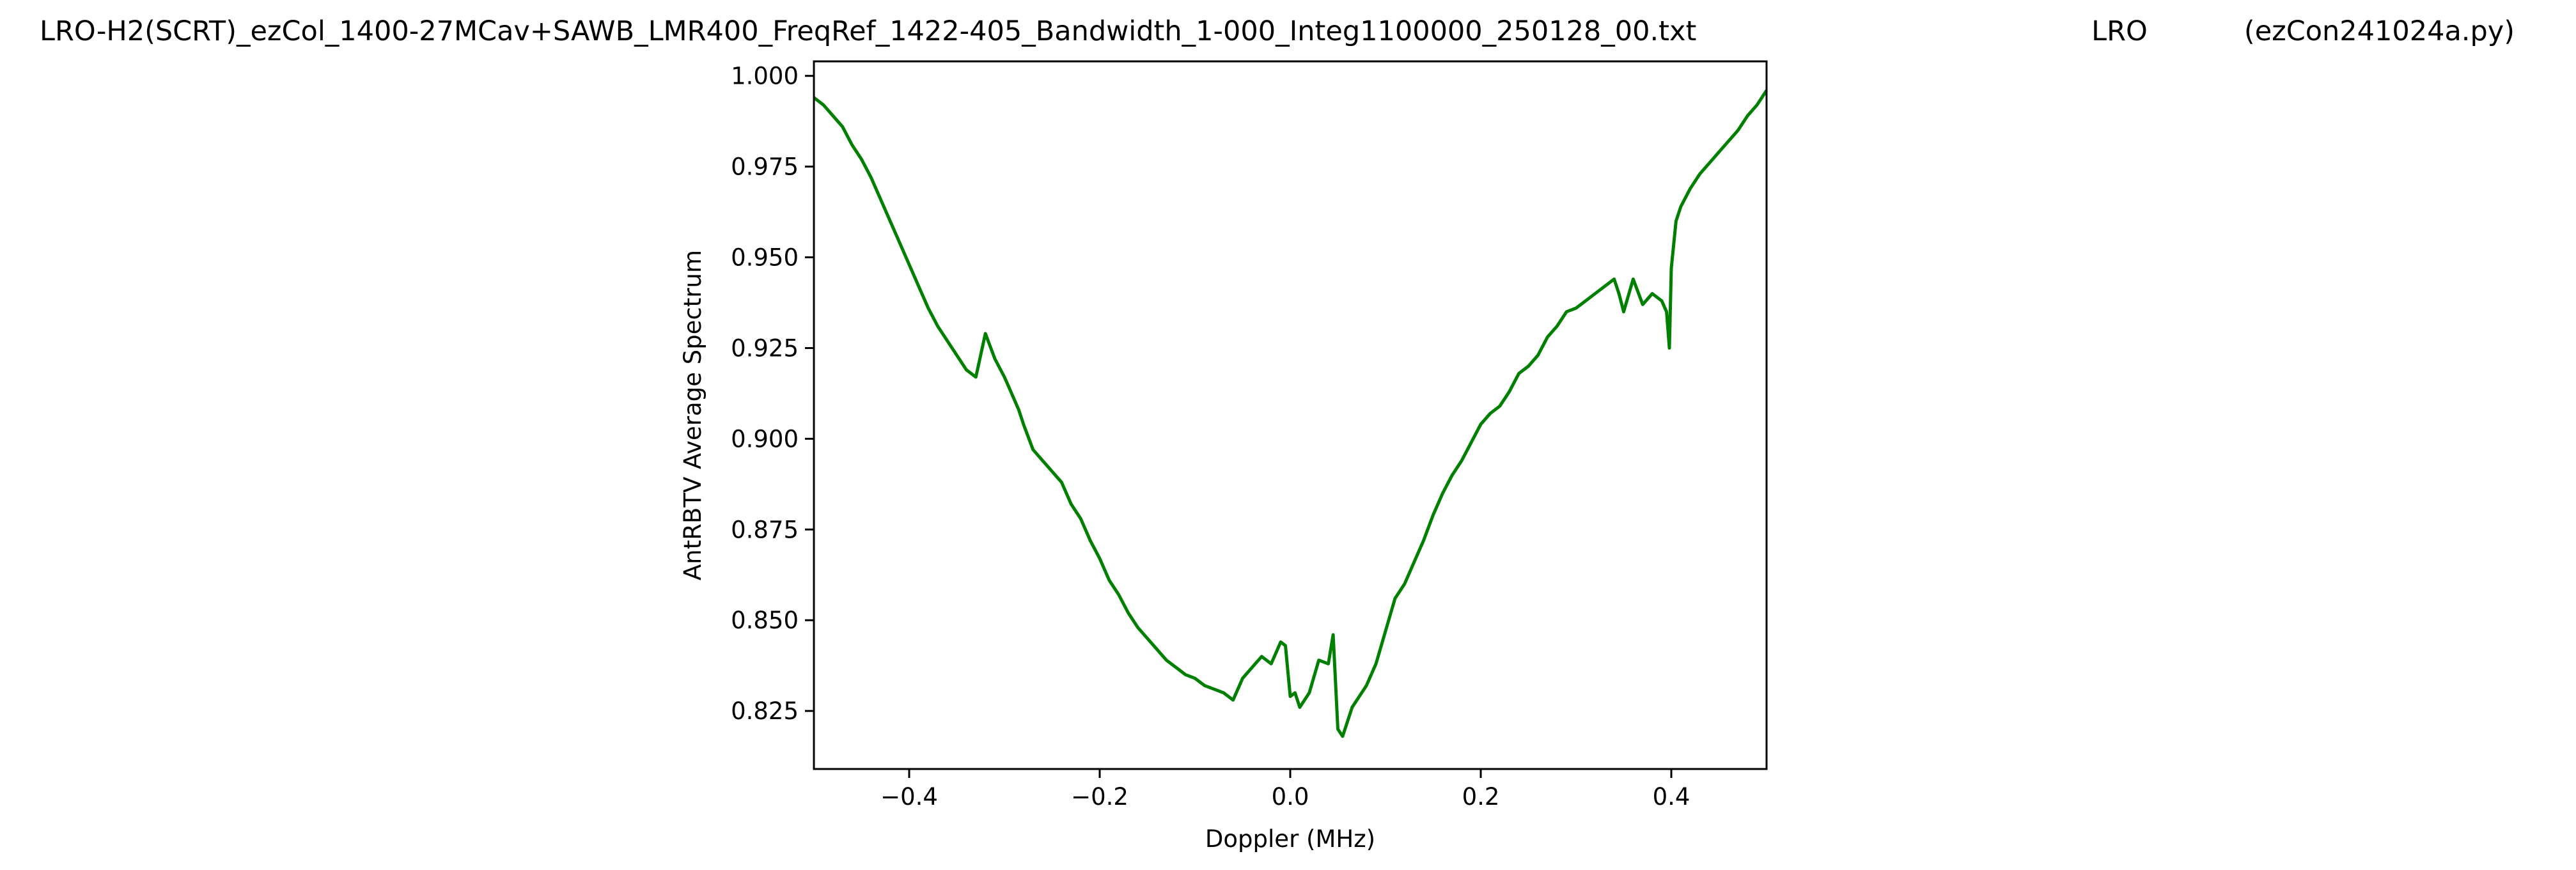 The width and height of the screenshot is (2576, 870). I want to click on y-tick-label: 0.825, so click(765, 711).